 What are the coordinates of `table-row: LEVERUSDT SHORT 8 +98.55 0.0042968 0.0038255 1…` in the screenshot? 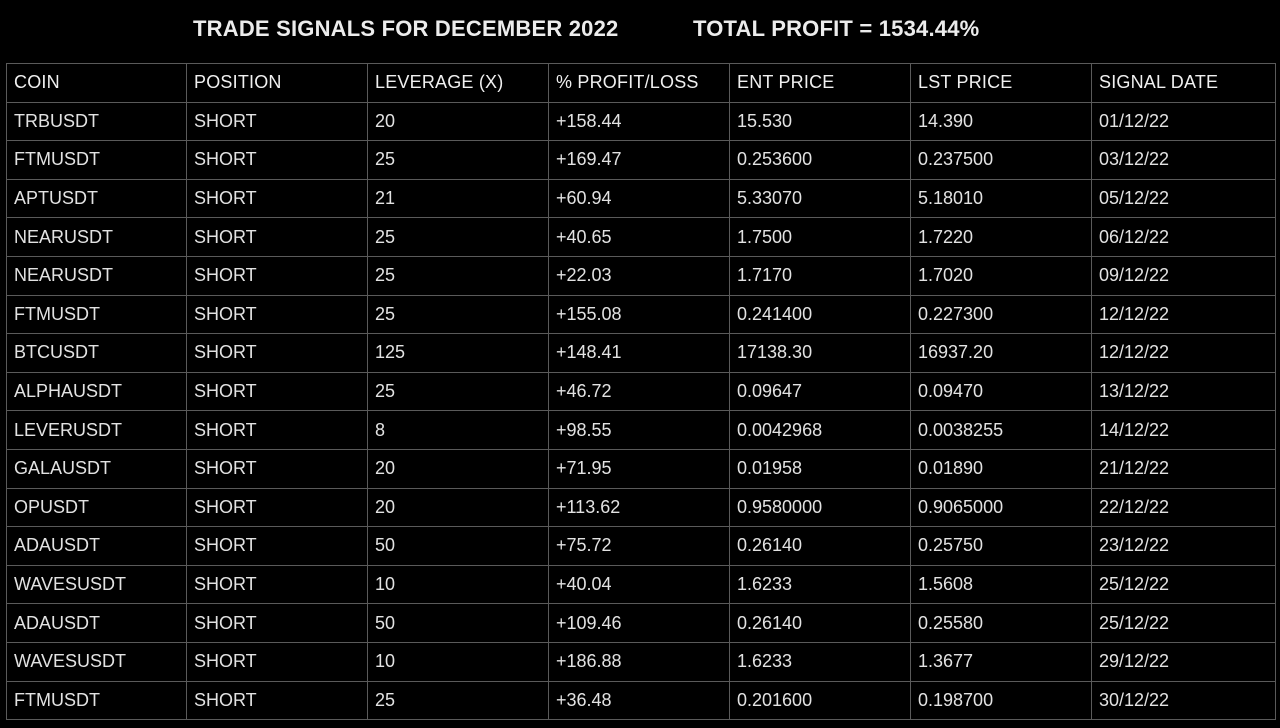 It's located at (641, 430).